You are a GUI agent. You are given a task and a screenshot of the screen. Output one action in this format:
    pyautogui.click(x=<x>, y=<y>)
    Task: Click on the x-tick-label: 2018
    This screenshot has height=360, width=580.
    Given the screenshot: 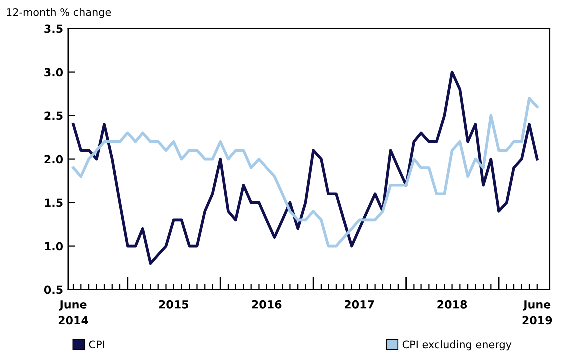 What is the action you would take?
    pyautogui.click(x=453, y=304)
    